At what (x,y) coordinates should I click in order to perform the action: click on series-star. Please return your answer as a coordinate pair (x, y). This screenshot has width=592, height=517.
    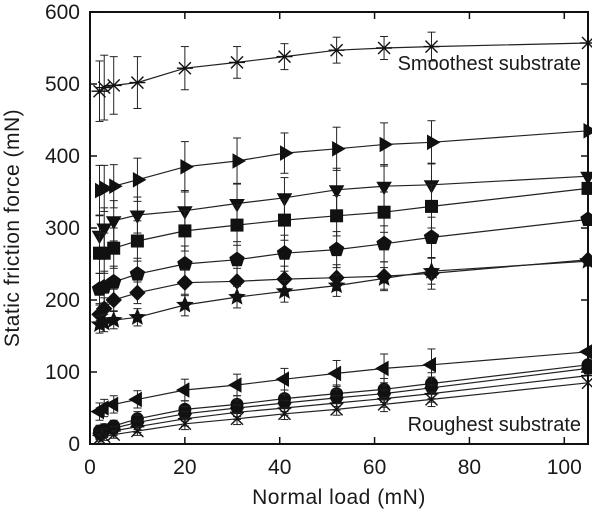
    Looking at the image, I should click on (341, 292).